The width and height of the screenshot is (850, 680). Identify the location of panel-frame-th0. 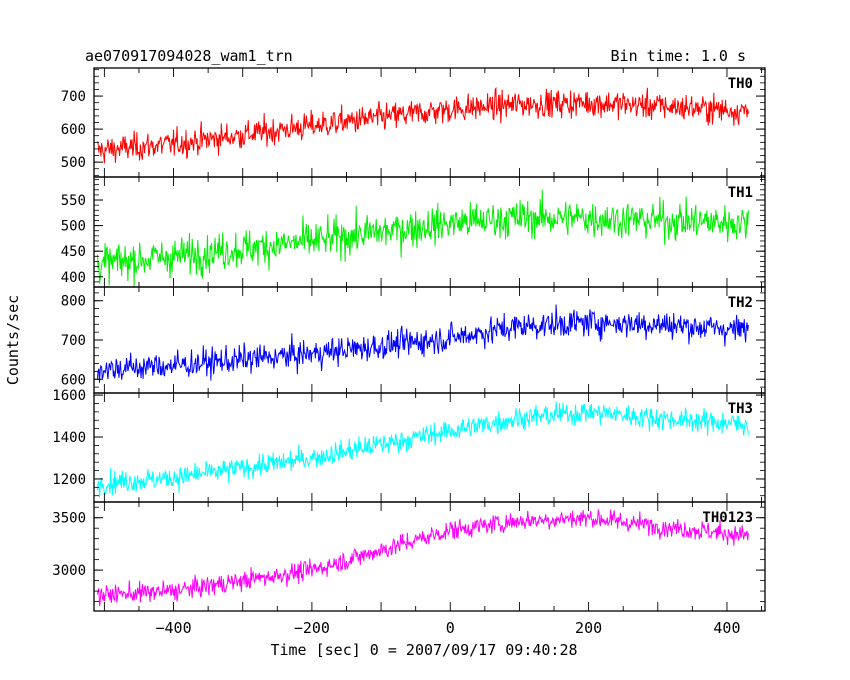
(429, 122).